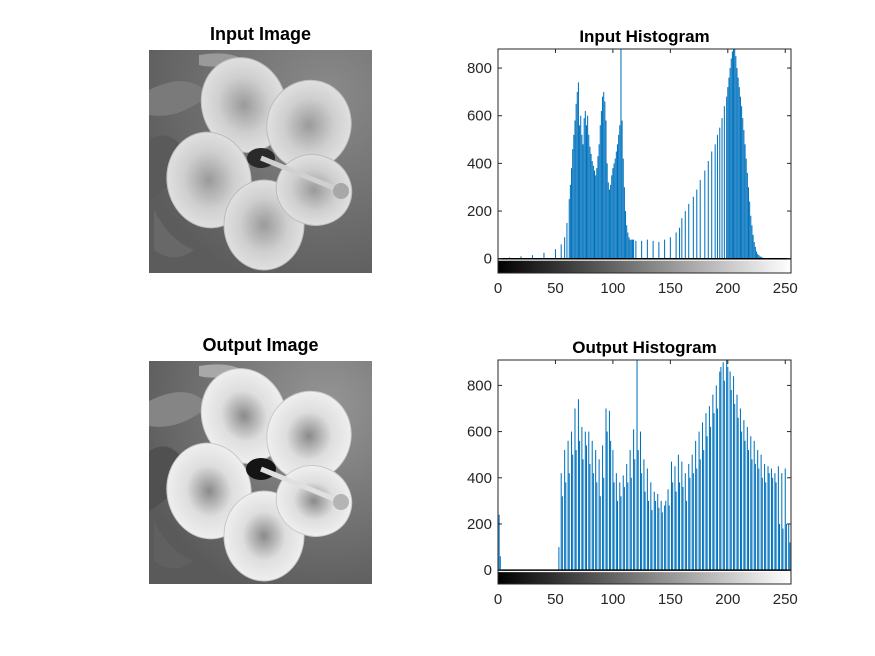 This screenshot has height=656, width=875. I want to click on output-image, so click(260, 472).